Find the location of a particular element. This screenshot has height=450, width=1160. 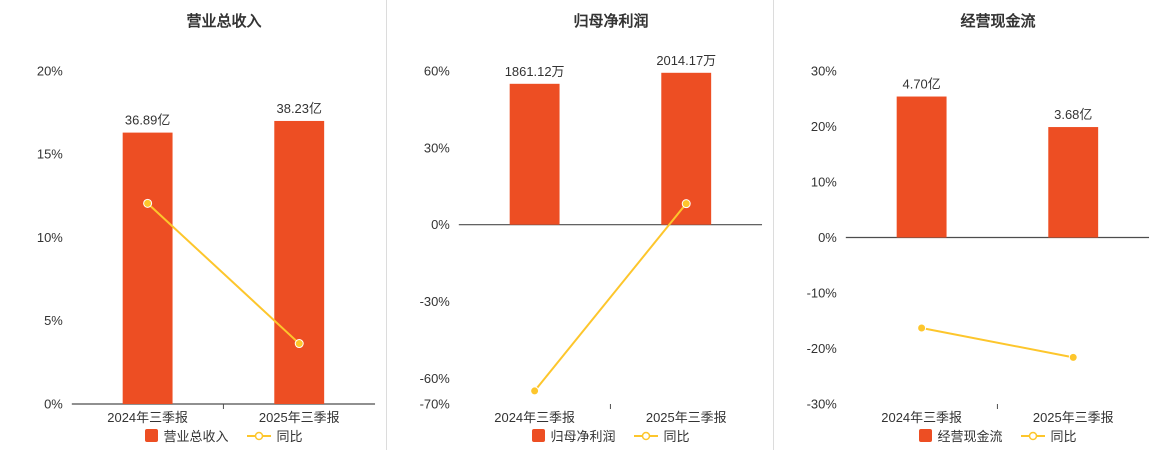

bar-legend-label: 营业总收入 is located at coordinates (196, 436).